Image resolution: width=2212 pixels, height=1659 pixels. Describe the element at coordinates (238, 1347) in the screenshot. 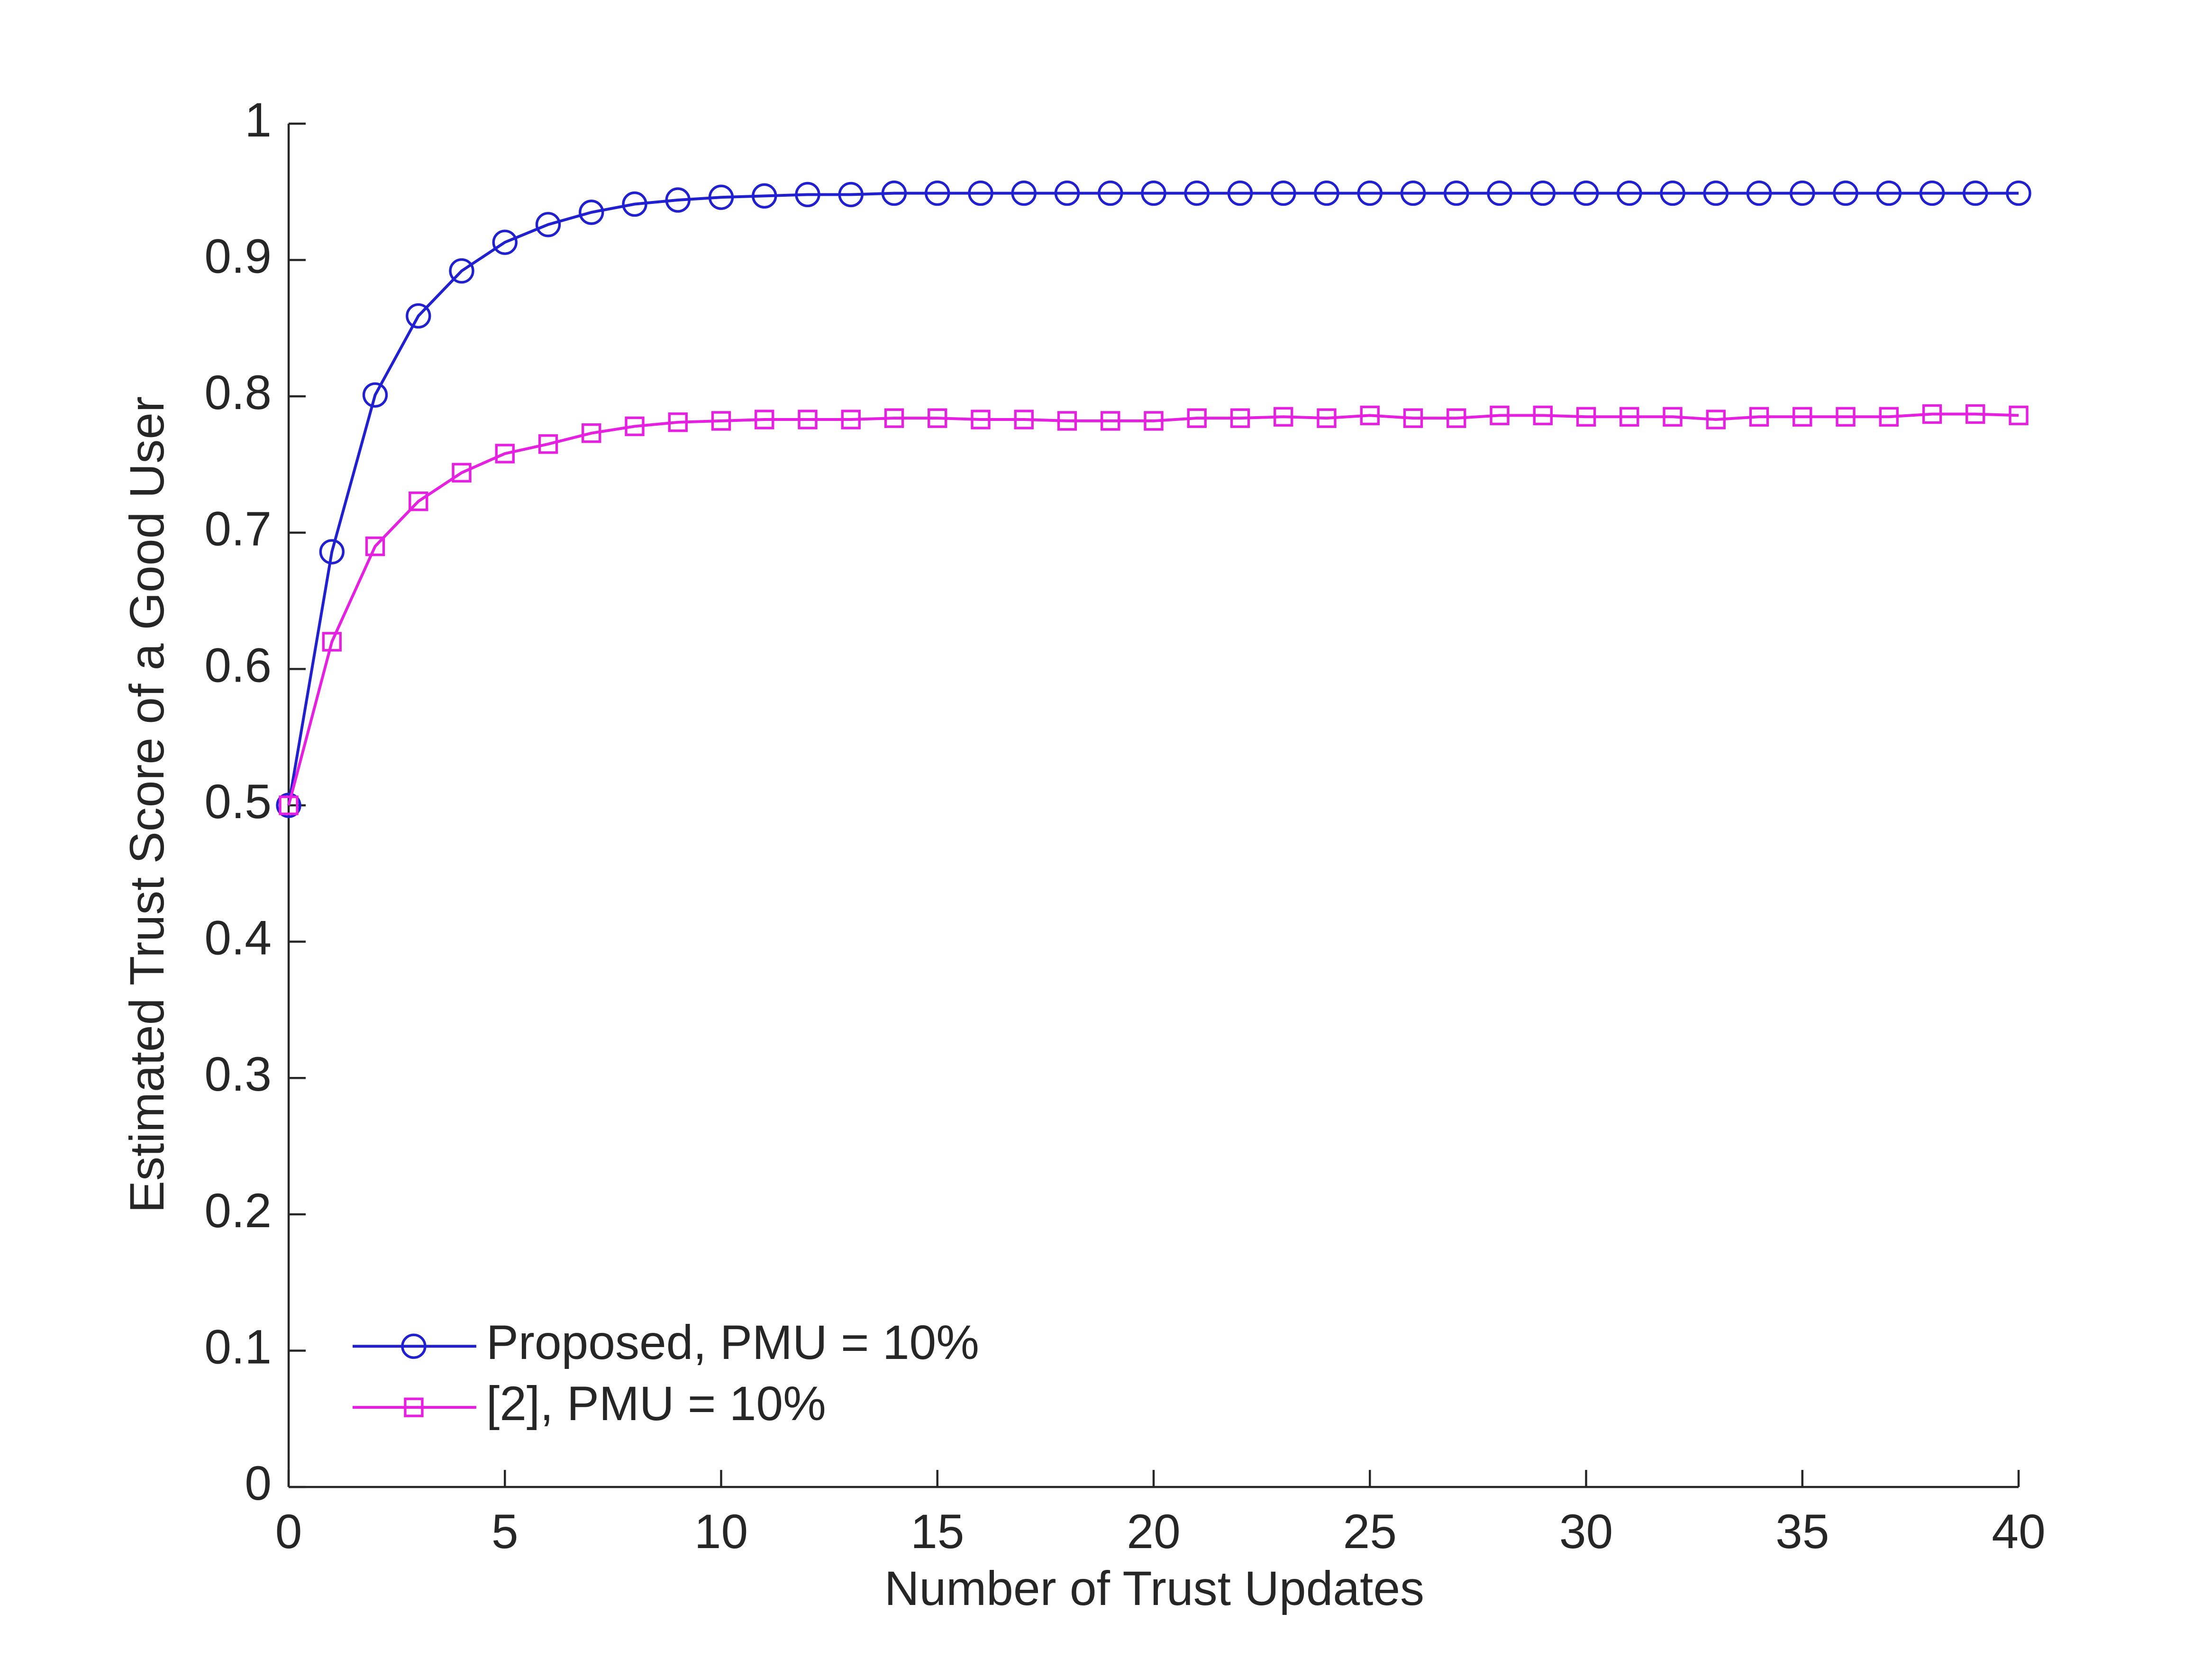

I see `y-tick-label: 0.1` at that location.